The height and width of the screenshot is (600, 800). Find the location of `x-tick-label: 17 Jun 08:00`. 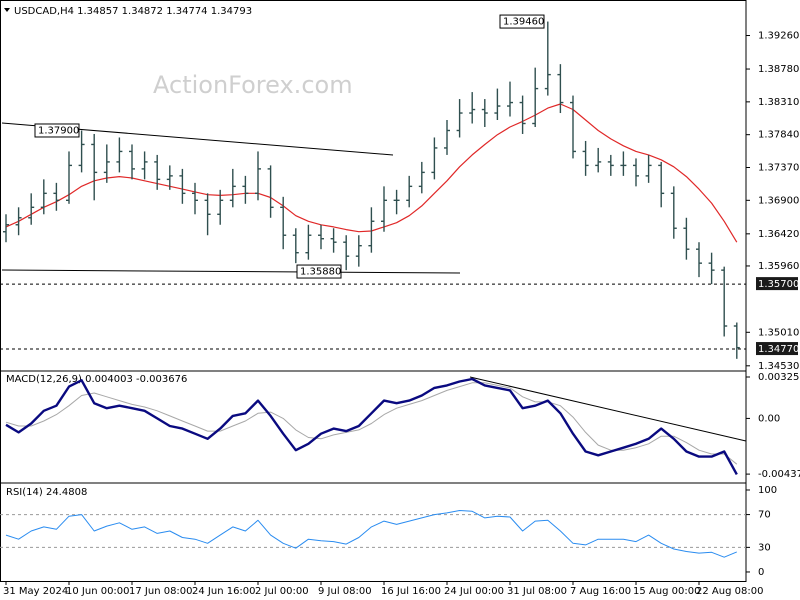

x-tick-label: 17 Jun 08:00 is located at coordinates (161, 591).